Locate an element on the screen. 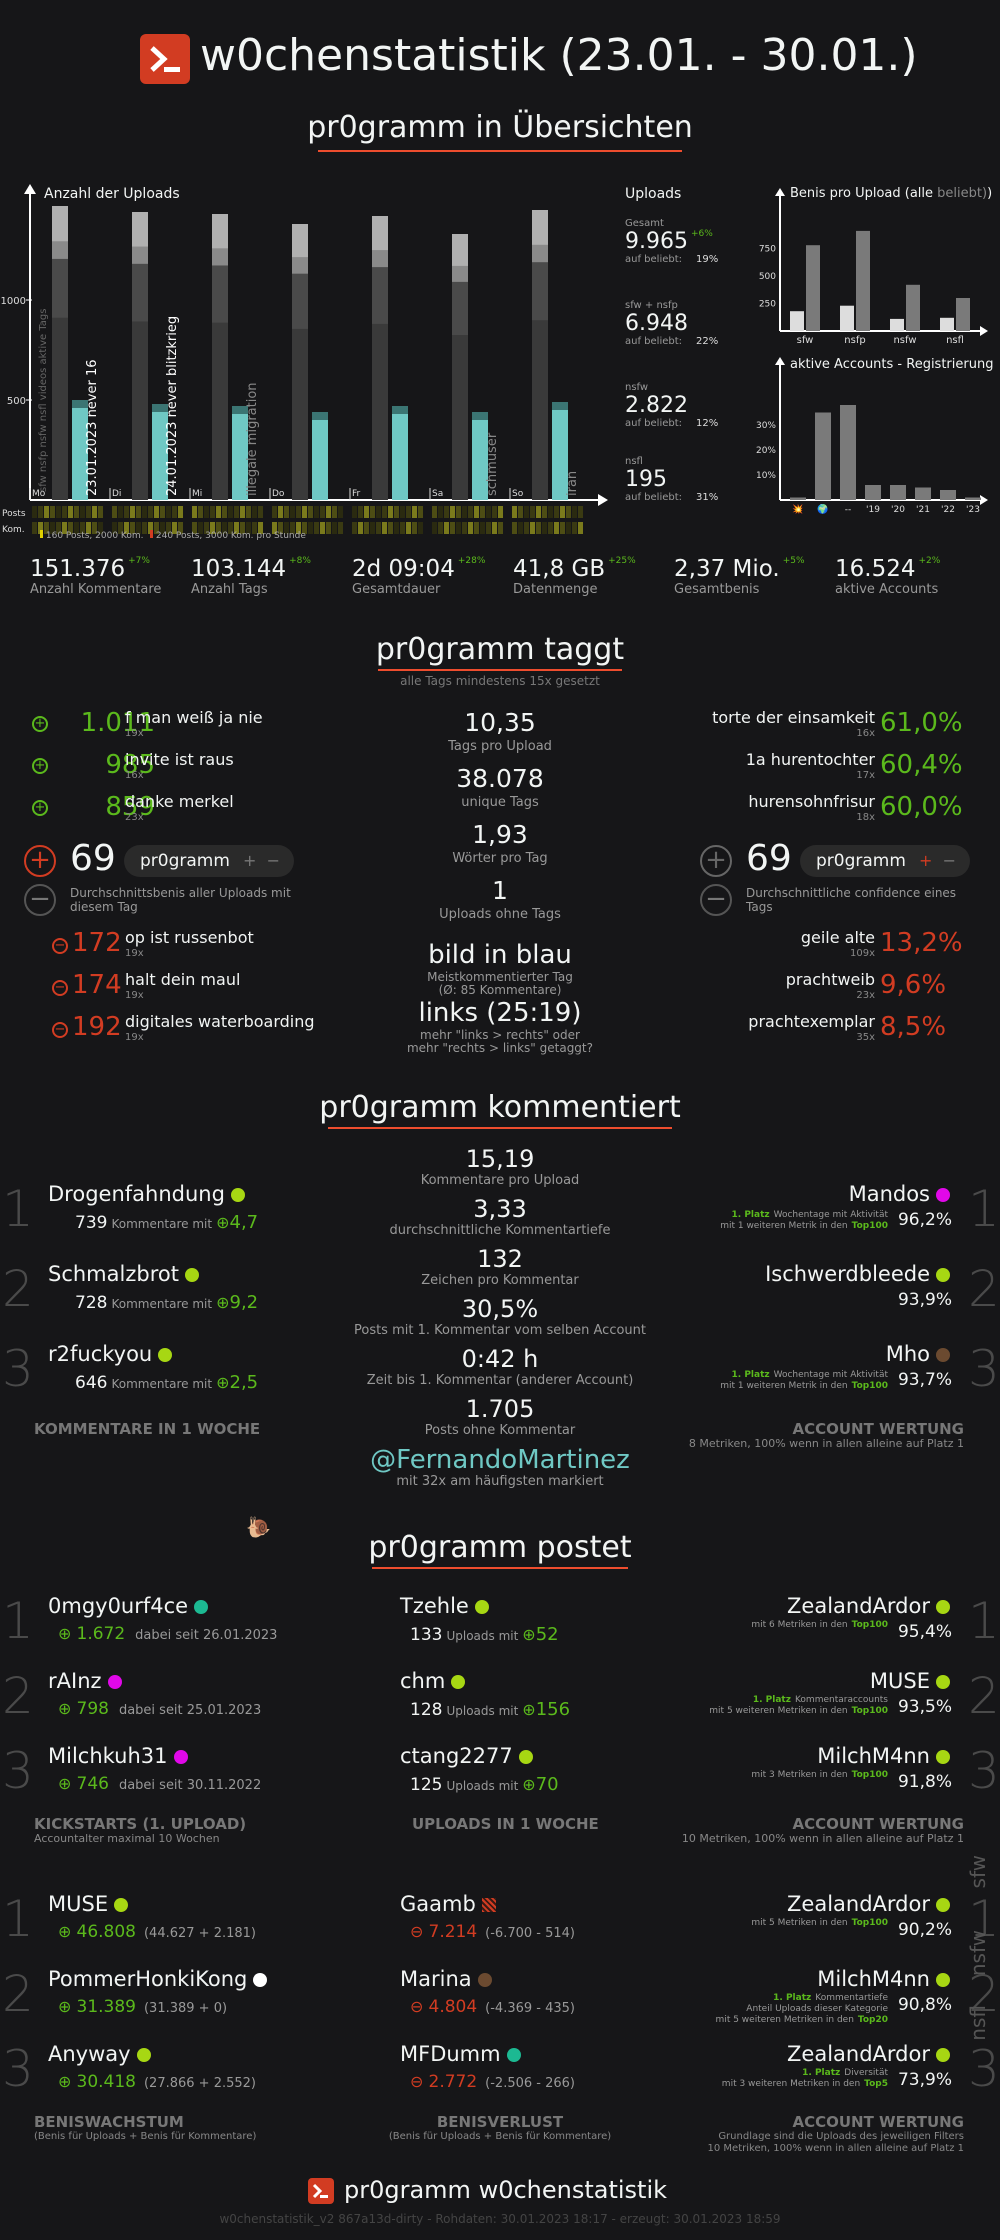 The width and height of the screenshot is (1000, 2240). uploads-stat-pct: 31% is located at coordinates (707, 497).